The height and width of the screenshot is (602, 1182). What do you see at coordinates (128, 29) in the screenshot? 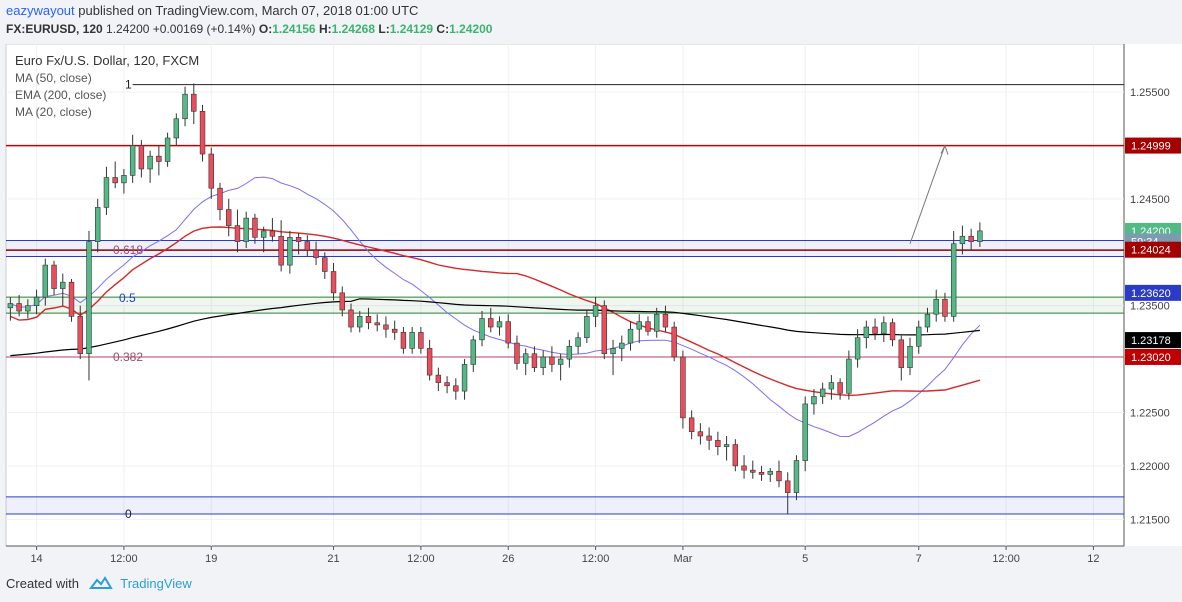
I see `last-price: 1.24200` at bounding box center [128, 29].